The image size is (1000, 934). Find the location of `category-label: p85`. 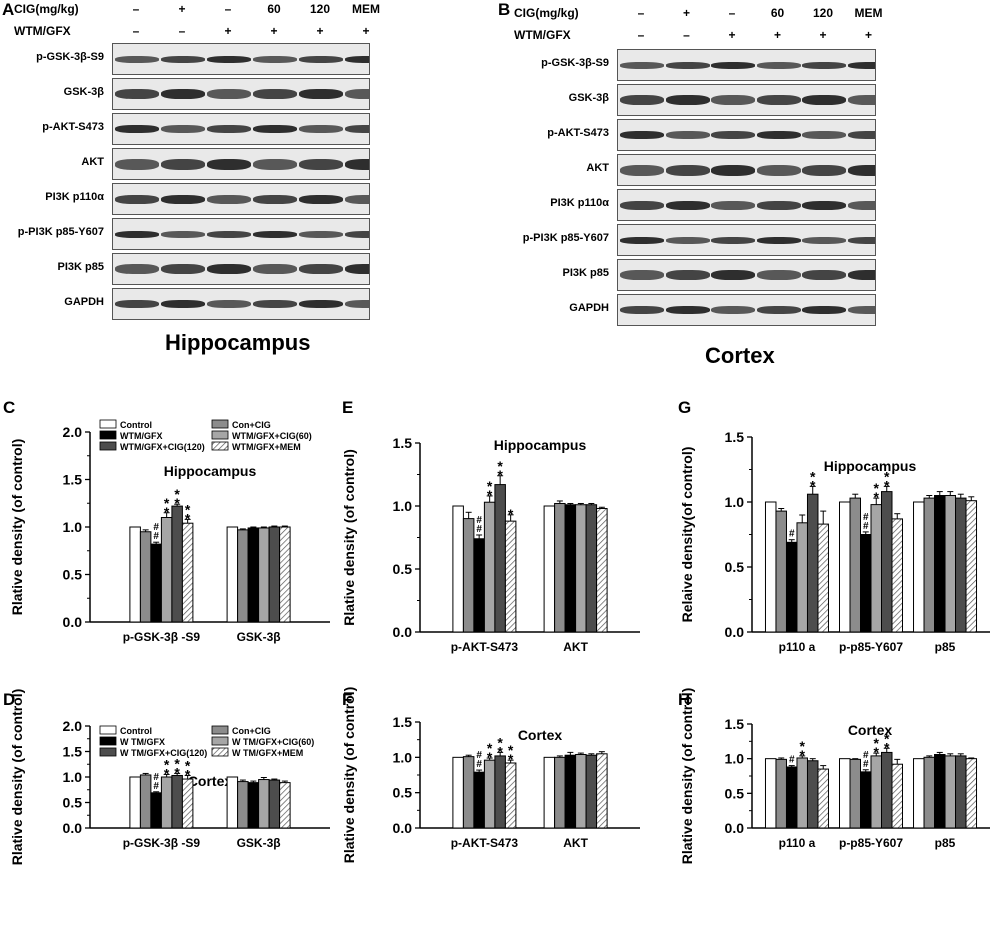

category-label: p85 is located at coordinates (945, 843).